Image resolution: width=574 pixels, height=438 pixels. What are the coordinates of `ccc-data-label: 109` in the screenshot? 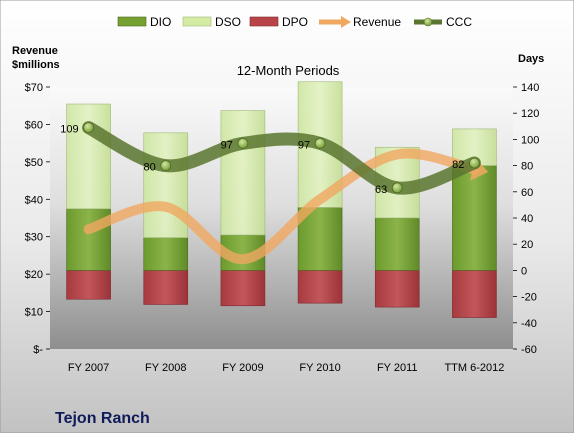 It's located at (69, 130).